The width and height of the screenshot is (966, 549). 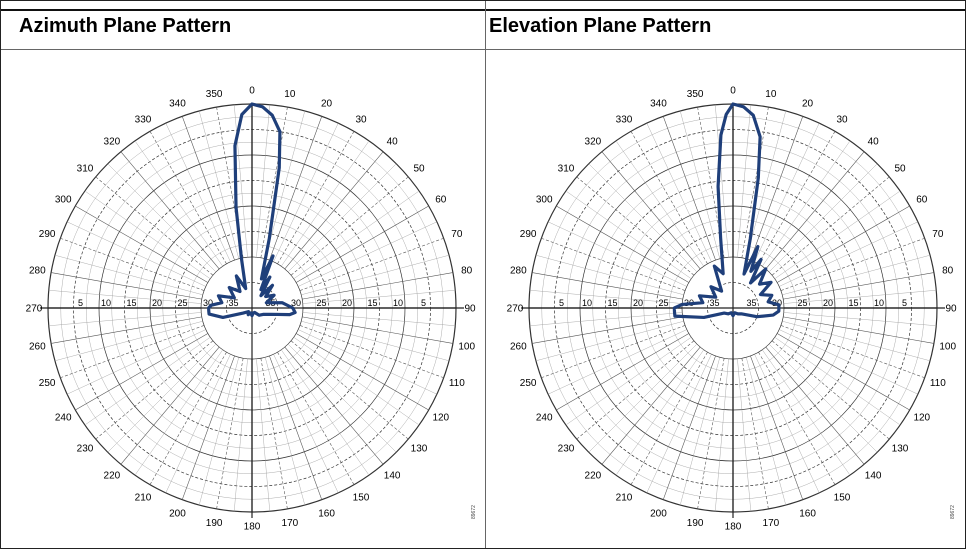 I want to click on elevation-panel-title: Elevation Plane Pattern, so click(x=600, y=26).